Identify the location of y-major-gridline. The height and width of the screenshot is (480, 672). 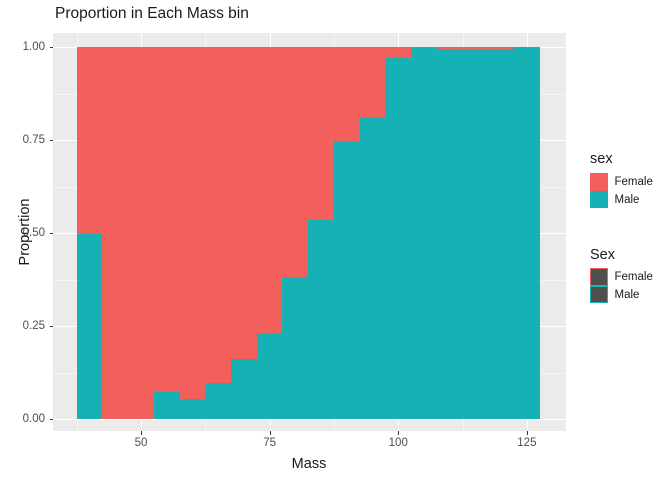
(309, 420).